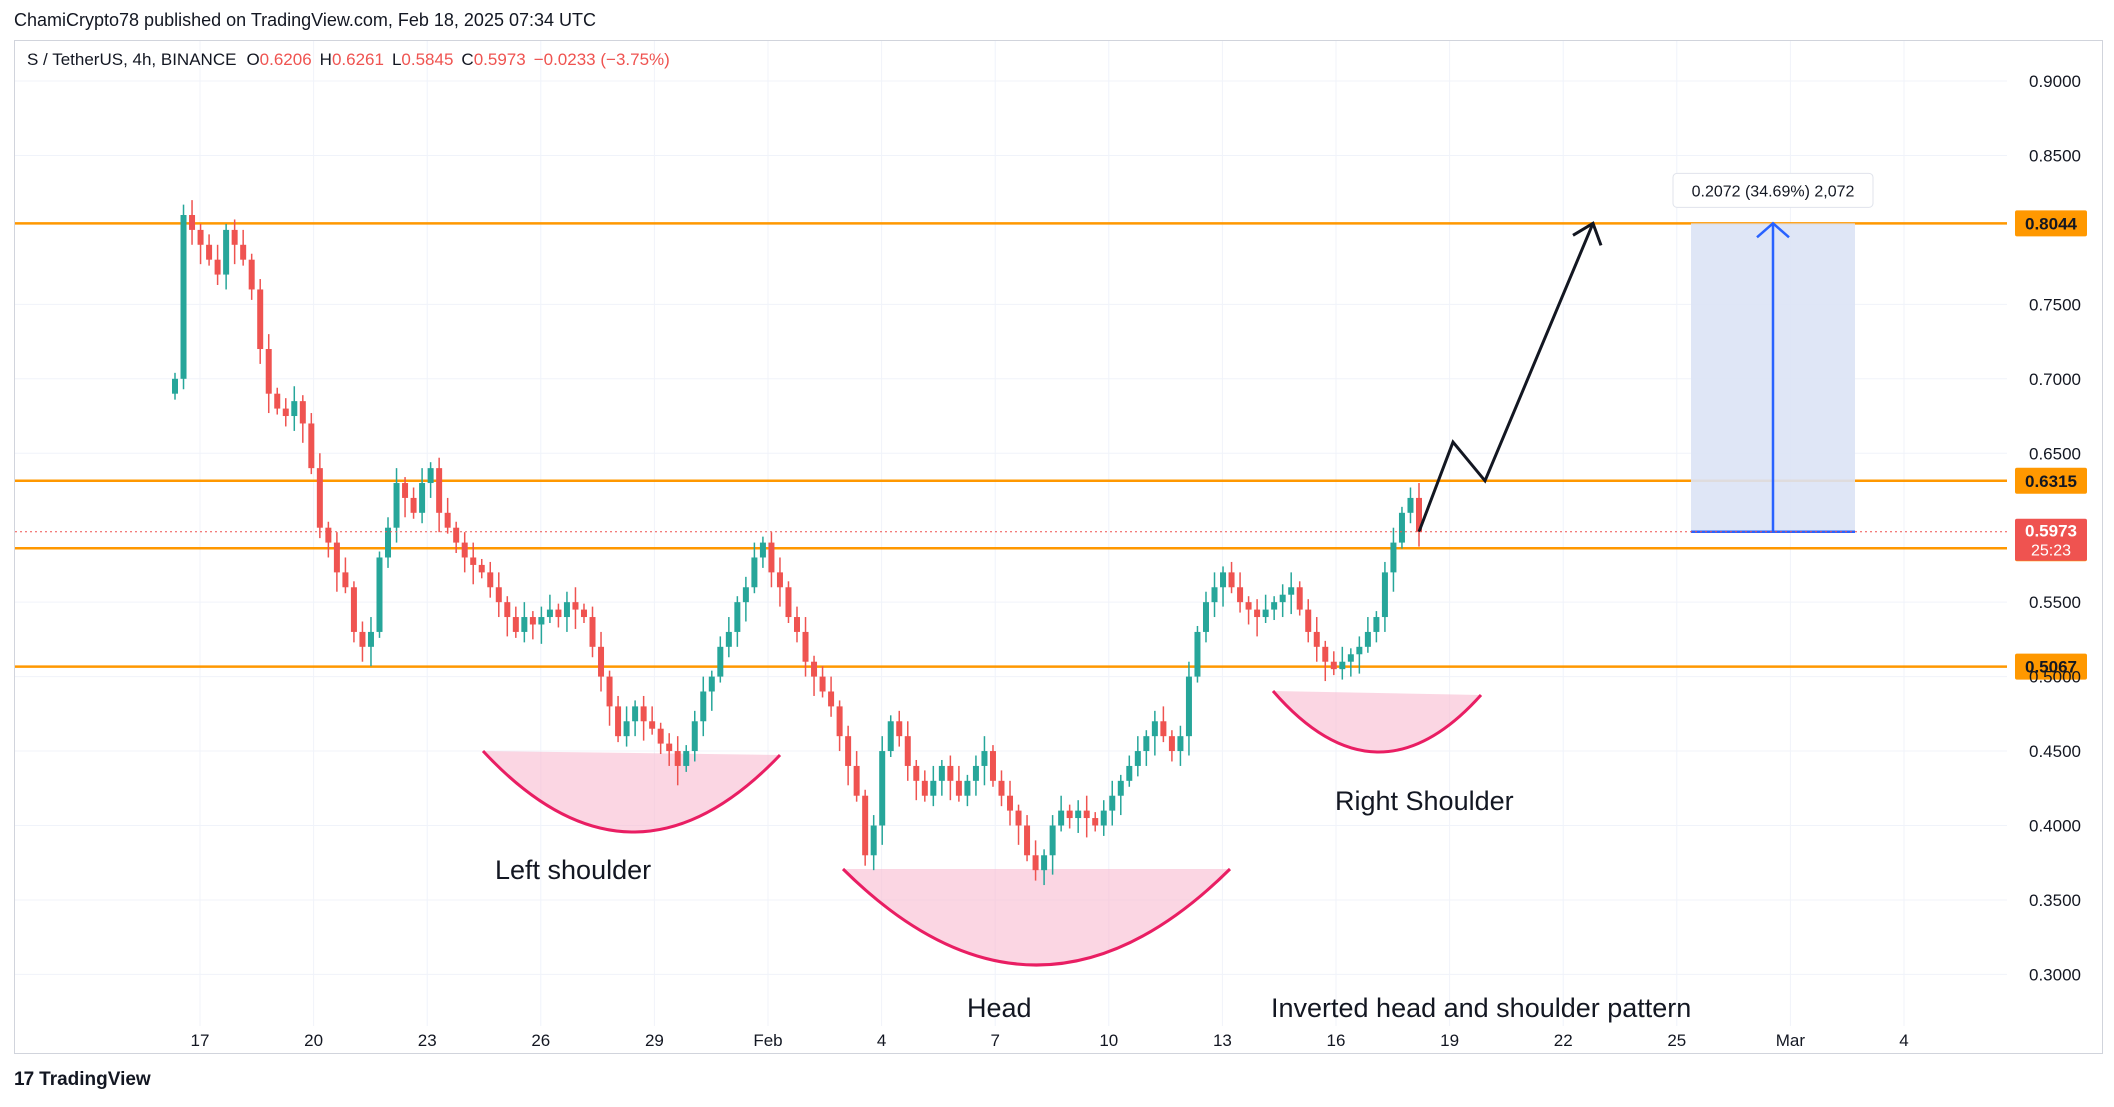  Describe the element at coordinates (994, 1040) in the screenshot. I see `x-tick-label: 7` at that location.